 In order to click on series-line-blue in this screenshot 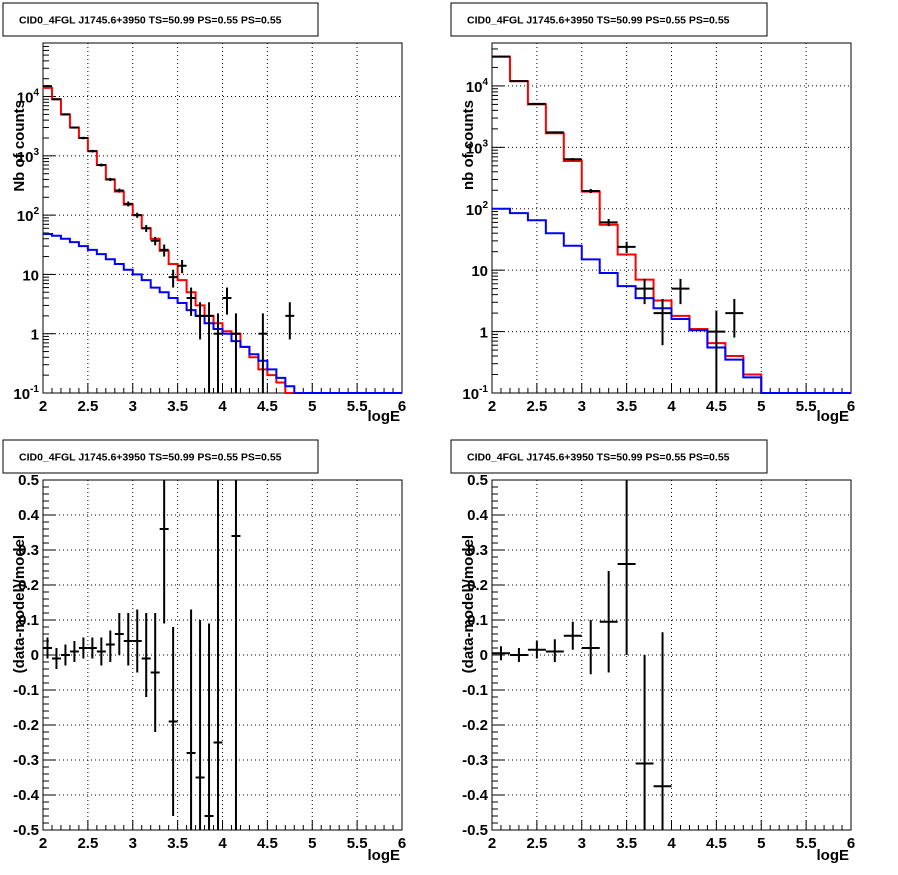, I will do `click(671, 300)`.